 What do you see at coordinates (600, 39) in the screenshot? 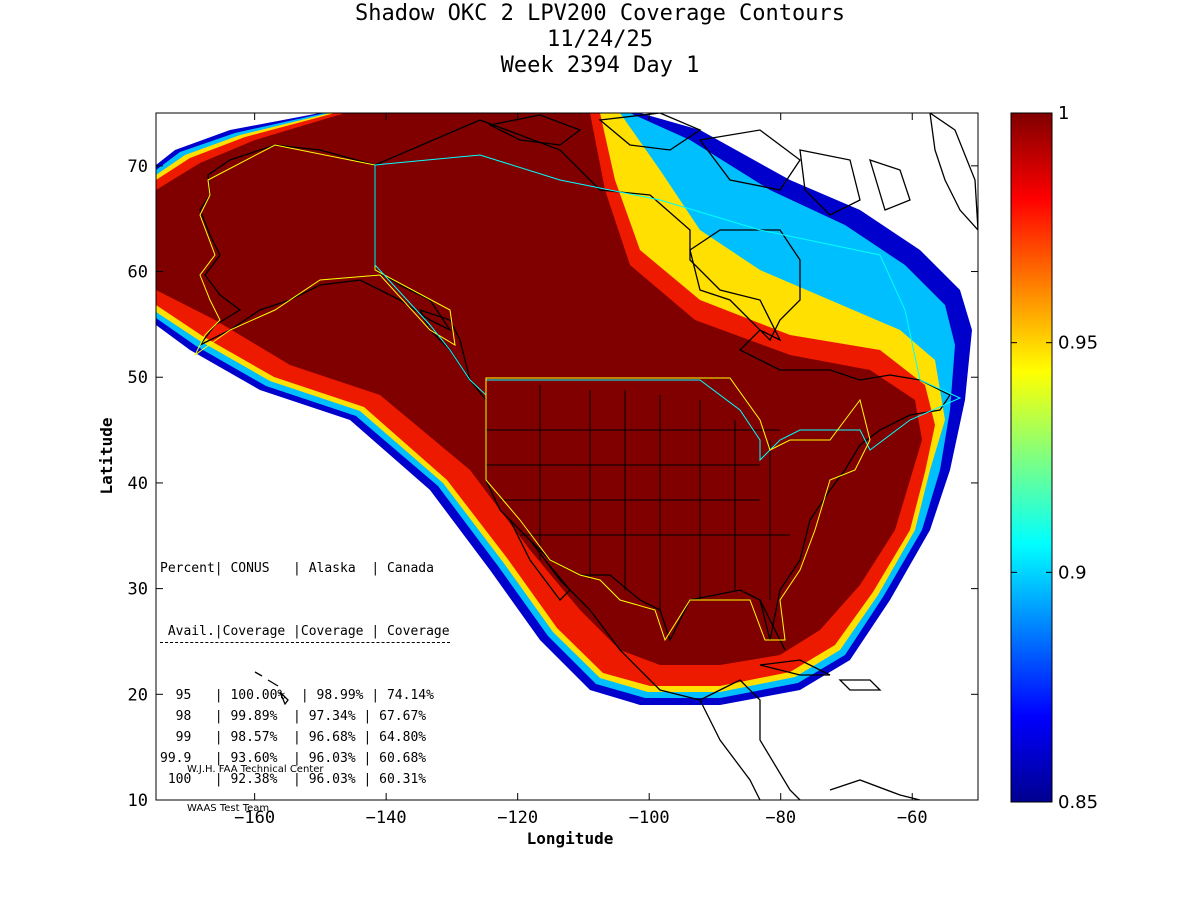
I see `plot-title-line2: 11/24/25` at bounding box center [600, 39].